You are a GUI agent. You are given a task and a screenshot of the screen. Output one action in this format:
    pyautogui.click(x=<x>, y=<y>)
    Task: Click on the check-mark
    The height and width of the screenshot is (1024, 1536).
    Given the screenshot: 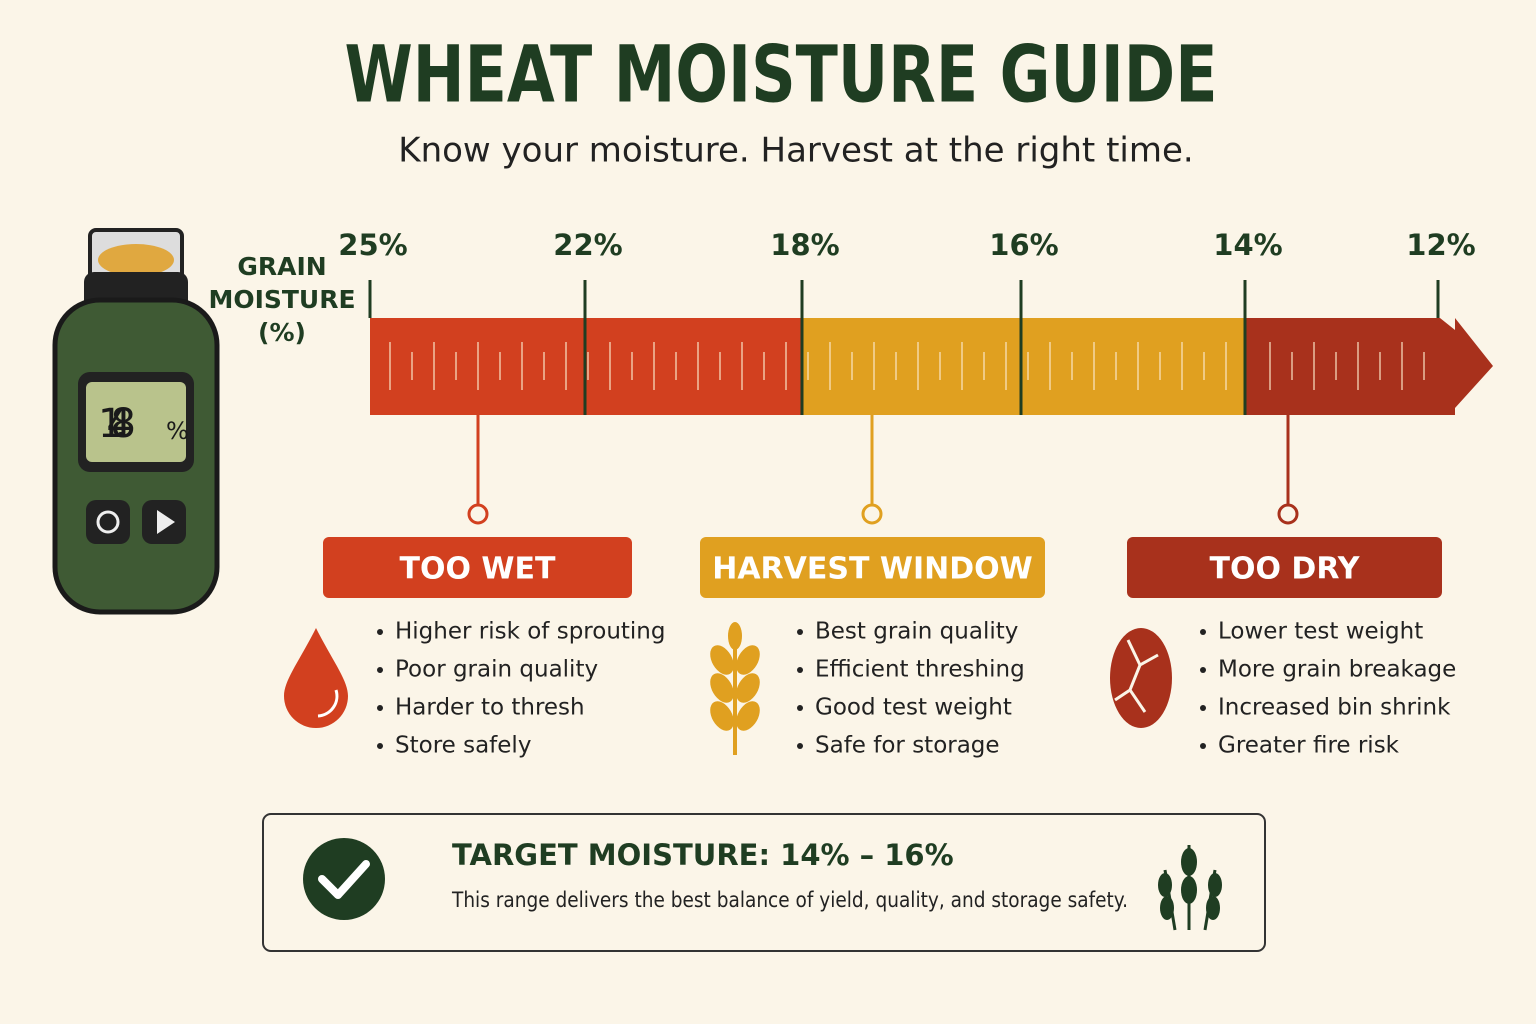 What is the action you would take?
    pyautogui.click(x=344, y=879)
    